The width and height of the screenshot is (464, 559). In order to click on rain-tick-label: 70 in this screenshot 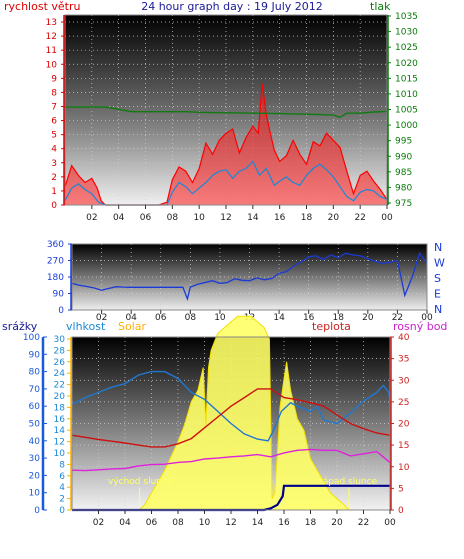, I will do `click(35, 390)`.